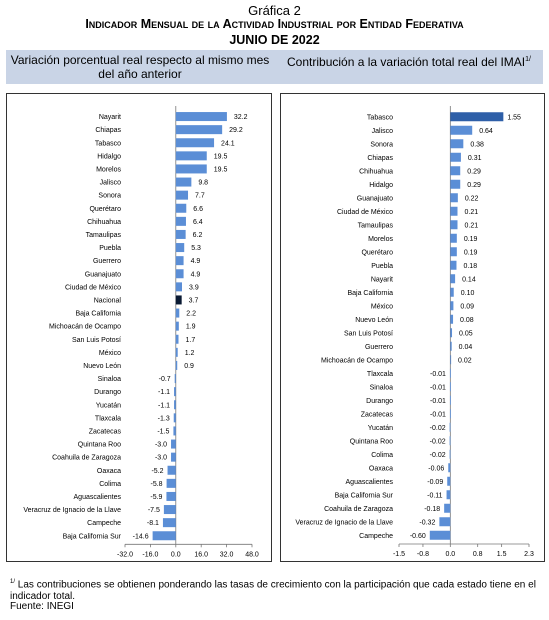 The height and width of the screenshot is (620, 549). I want to click on date-text: junio de 2022, so click(274, 40).